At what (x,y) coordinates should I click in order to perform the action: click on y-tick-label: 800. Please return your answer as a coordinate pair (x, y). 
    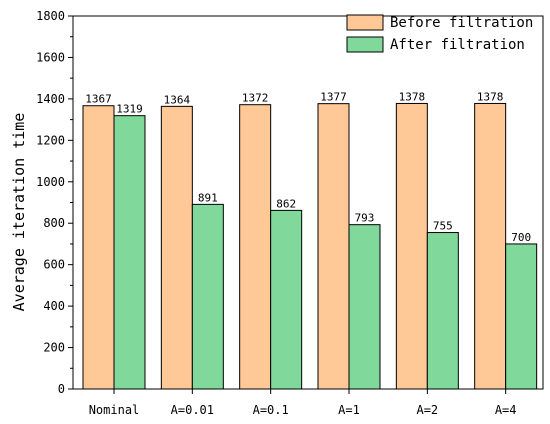
    Looking at the image, I should click on (54, 223).